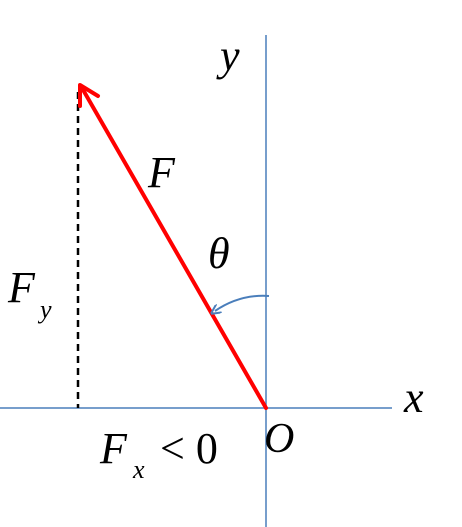 This screenshot has height=527, width=462. Describe the element at coordinates (219, 253) in the screenshot. I see `angle-theta-label: θ` at that location.